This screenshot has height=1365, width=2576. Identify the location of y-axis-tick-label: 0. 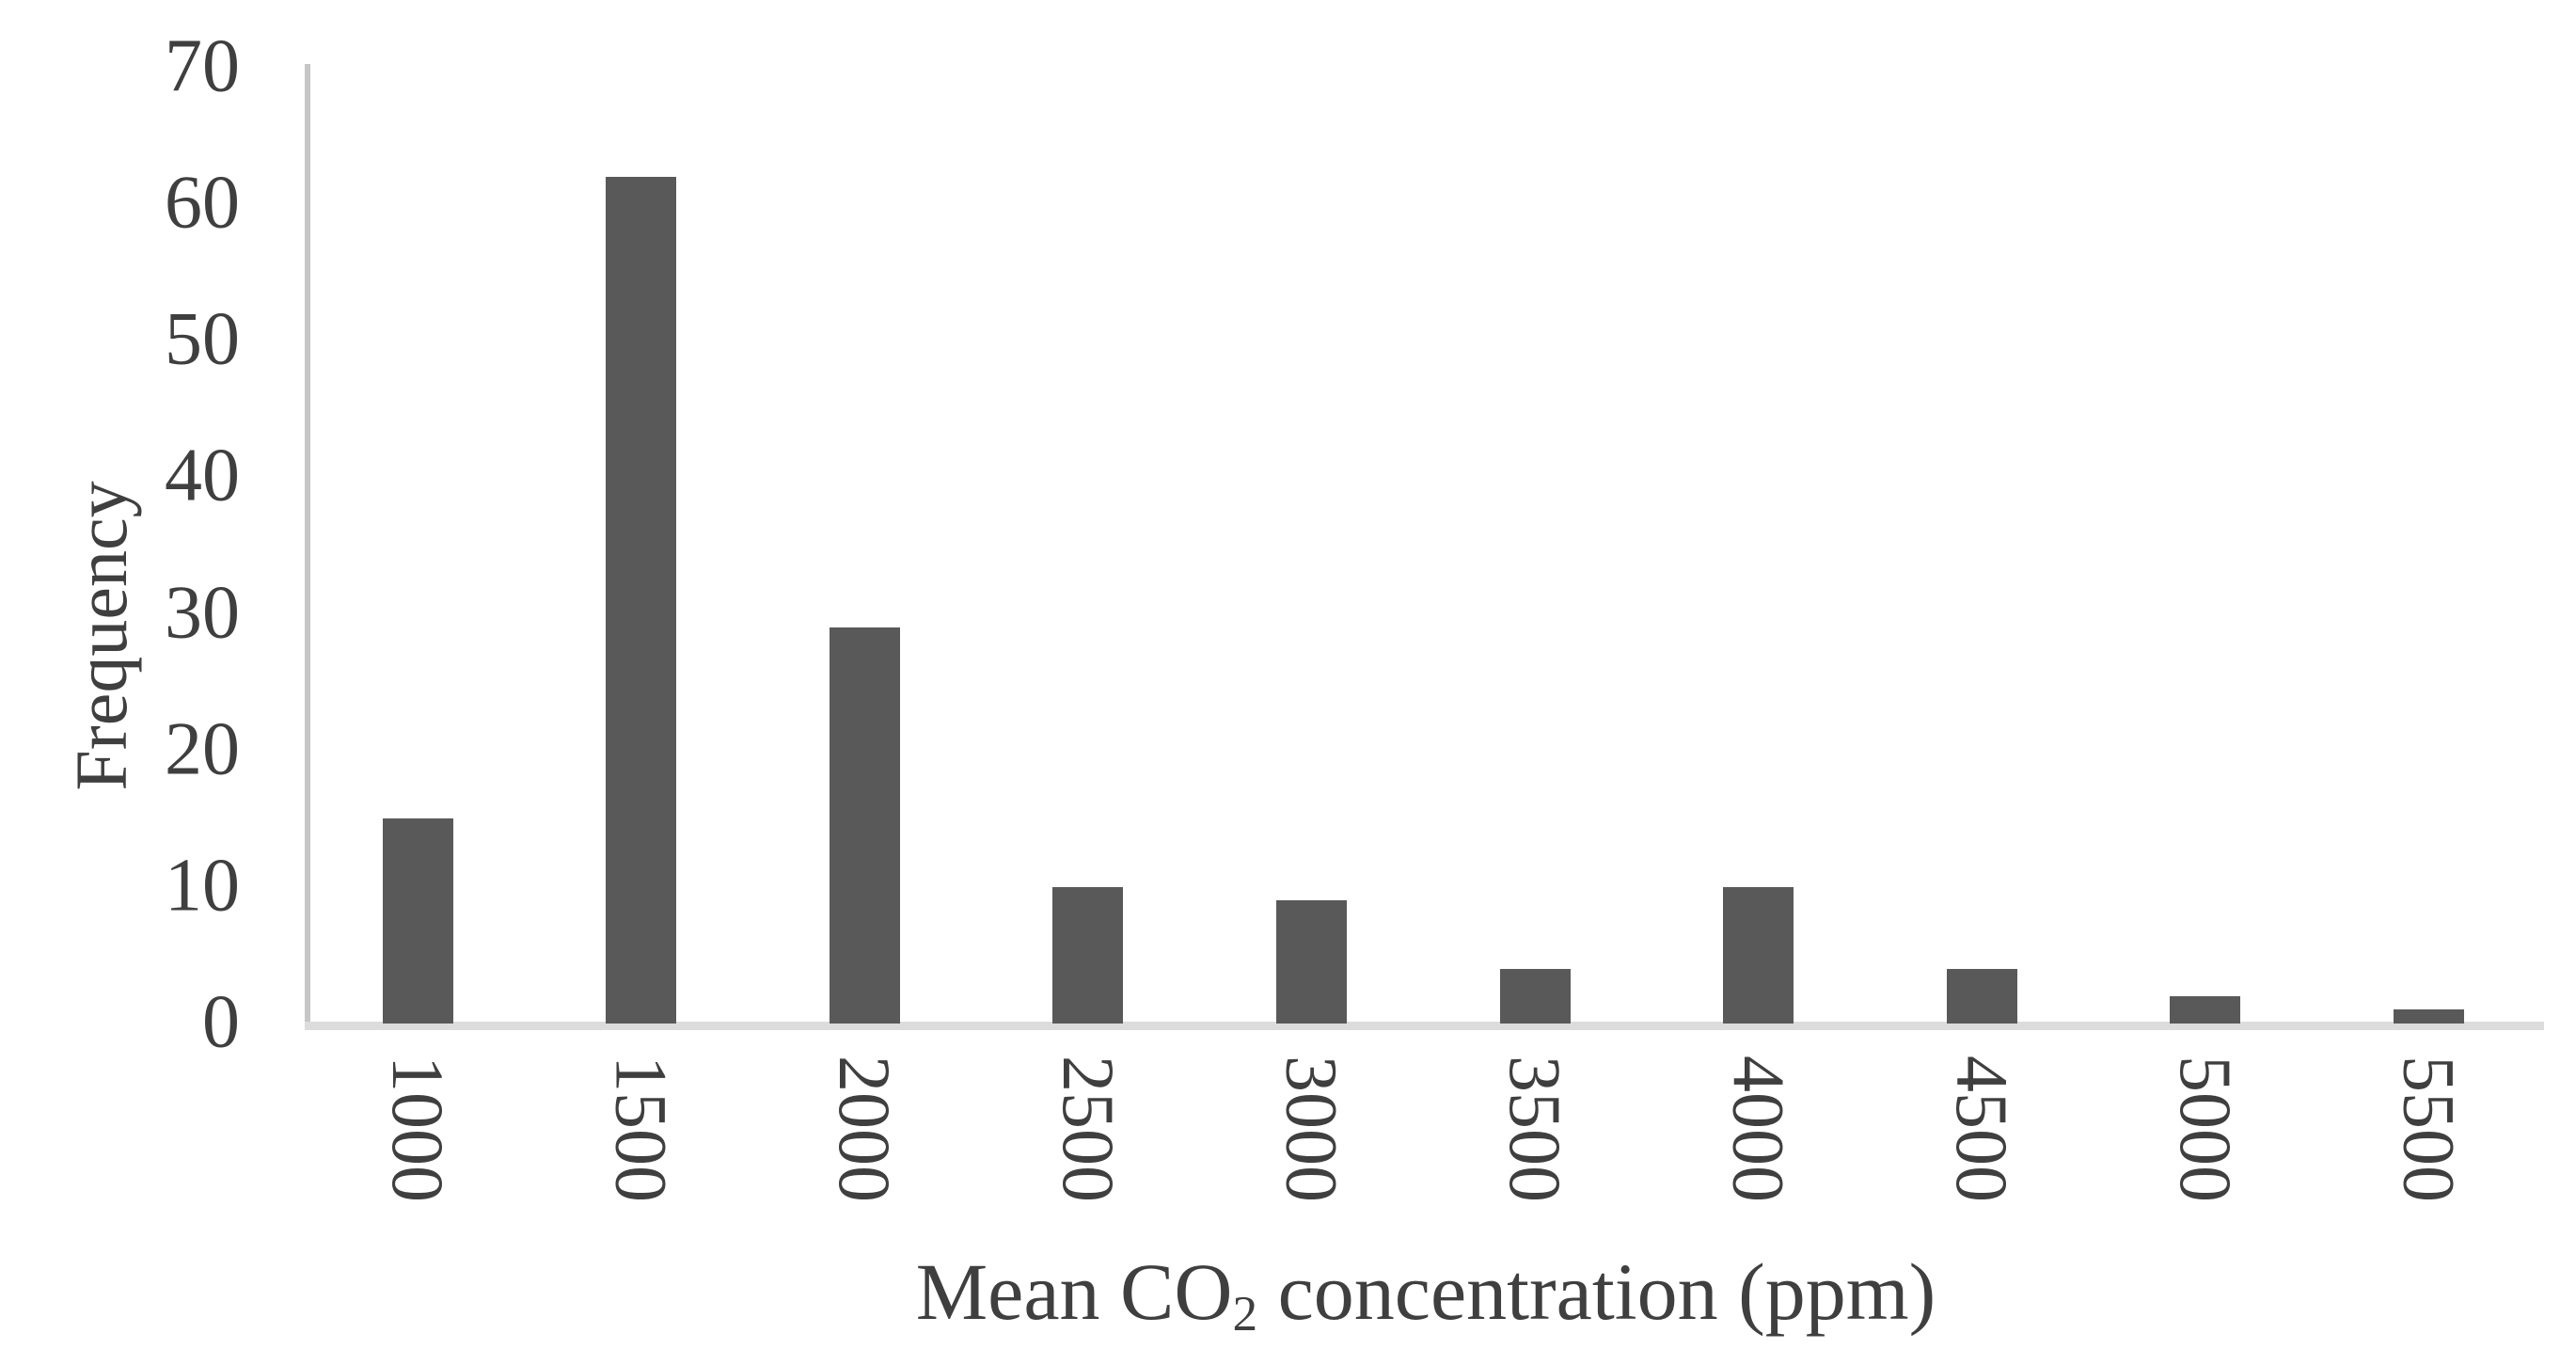
(221, 1022).